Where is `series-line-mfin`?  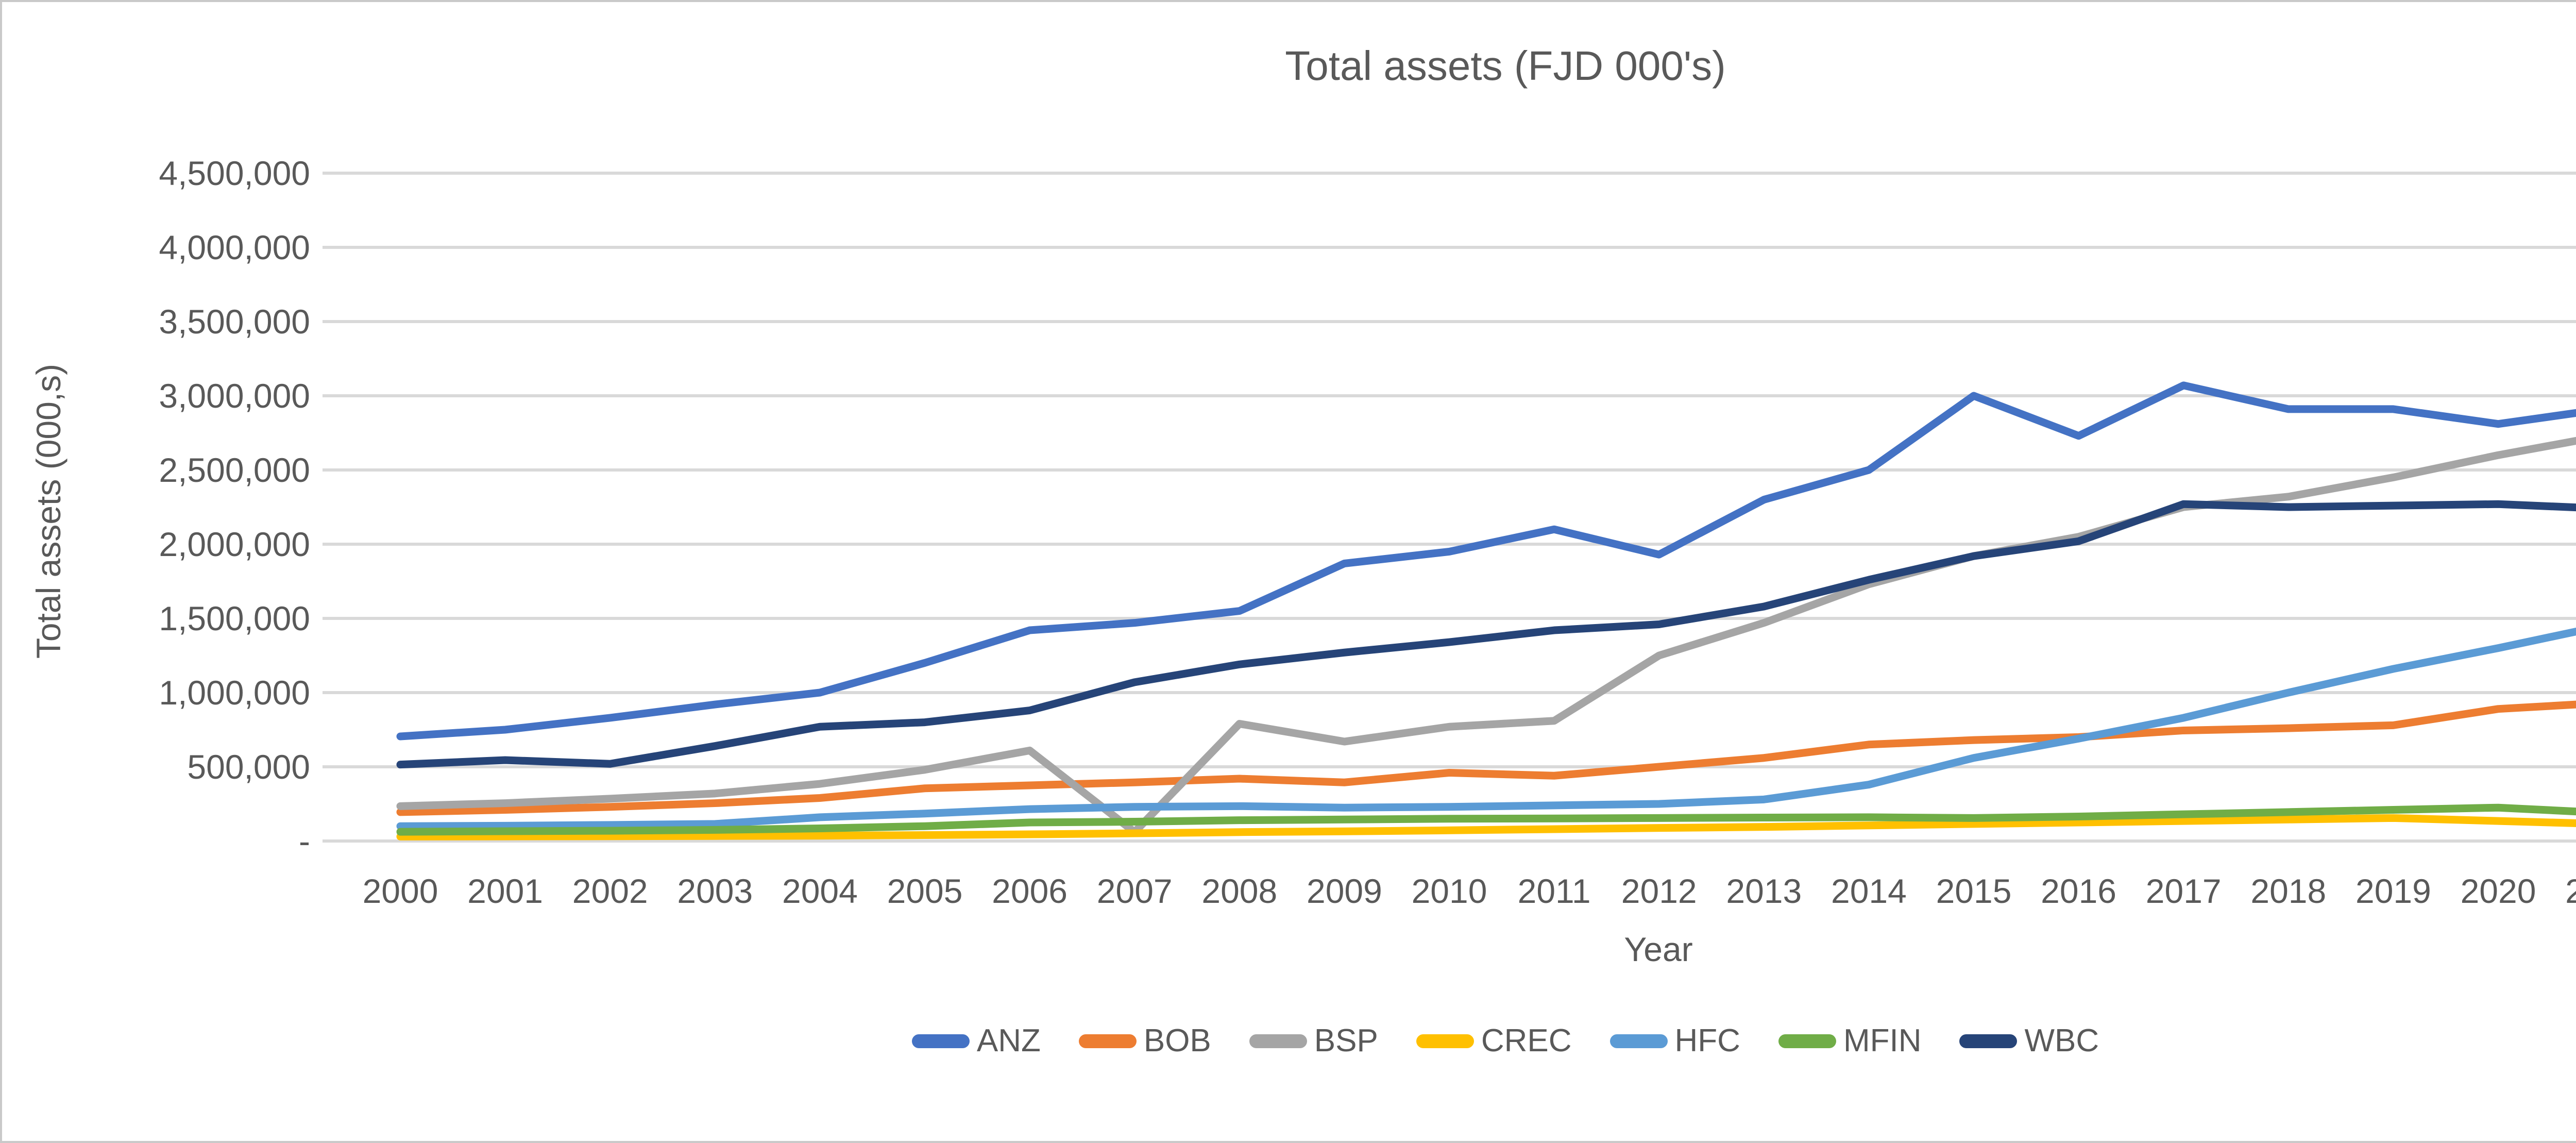
series-line-mfin is located at coordinates (1486, 819).